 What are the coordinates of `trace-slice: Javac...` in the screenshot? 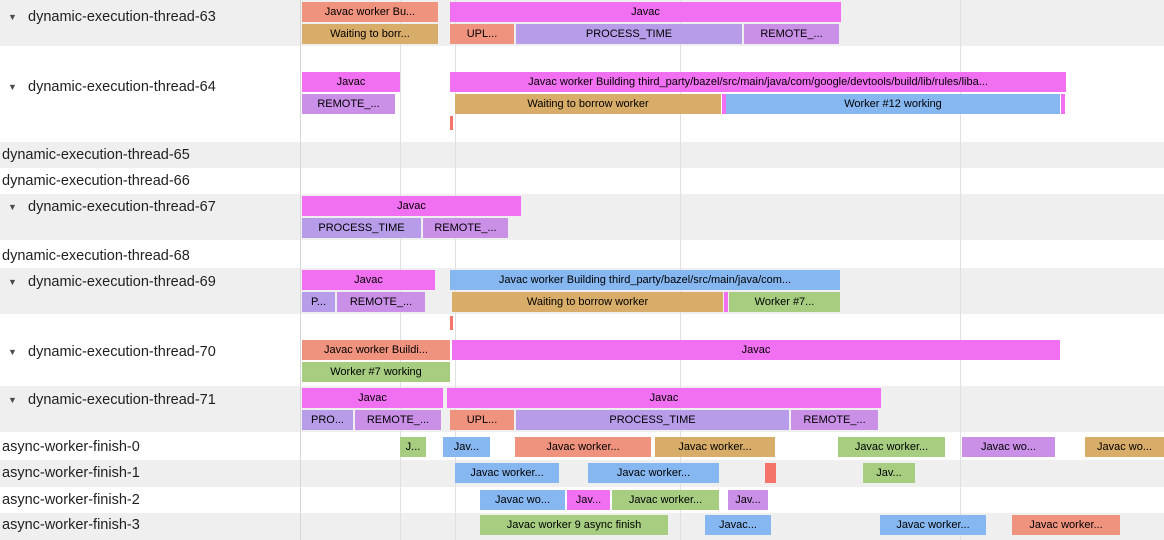 It's located at (738, 525).